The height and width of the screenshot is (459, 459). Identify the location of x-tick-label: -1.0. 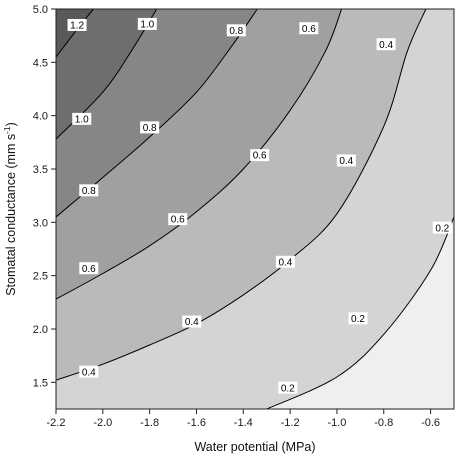
(336, 423).